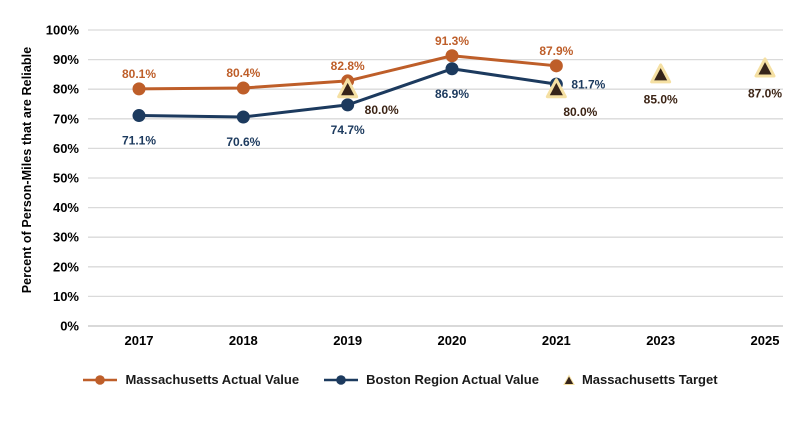 Image resolution: width=800 pixels, height=428 pixels. I want to click on y-tick-label: 50%, so click(66, 178).